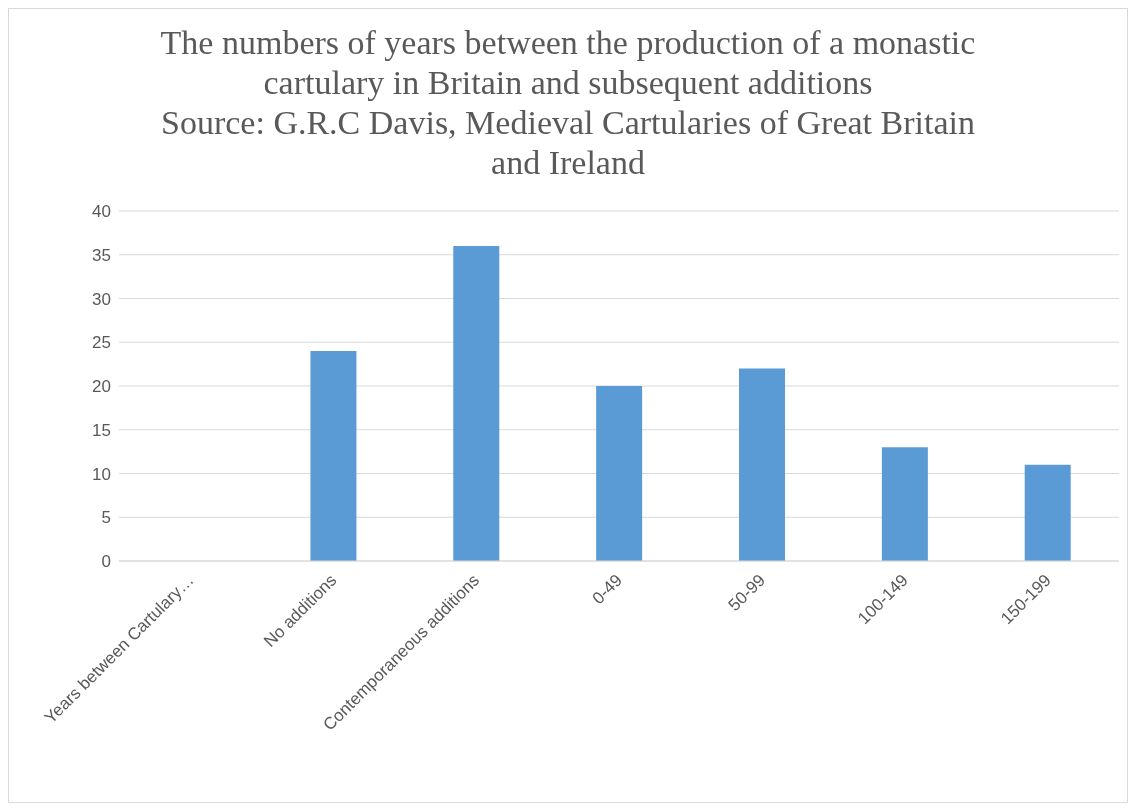 The width and height of the screenshot is (1138, 809). Describe the element at coordinates (106, 562) in the screenshot. I see `y-tick-label: 0` at that location.